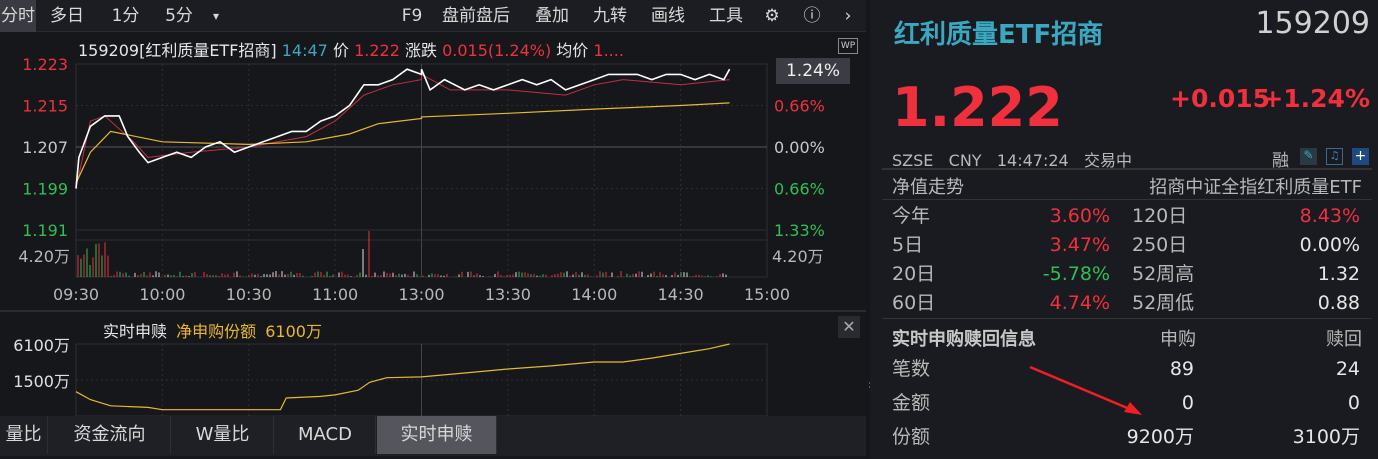  I want to click on exchange: SZSE, so click(913, 160).